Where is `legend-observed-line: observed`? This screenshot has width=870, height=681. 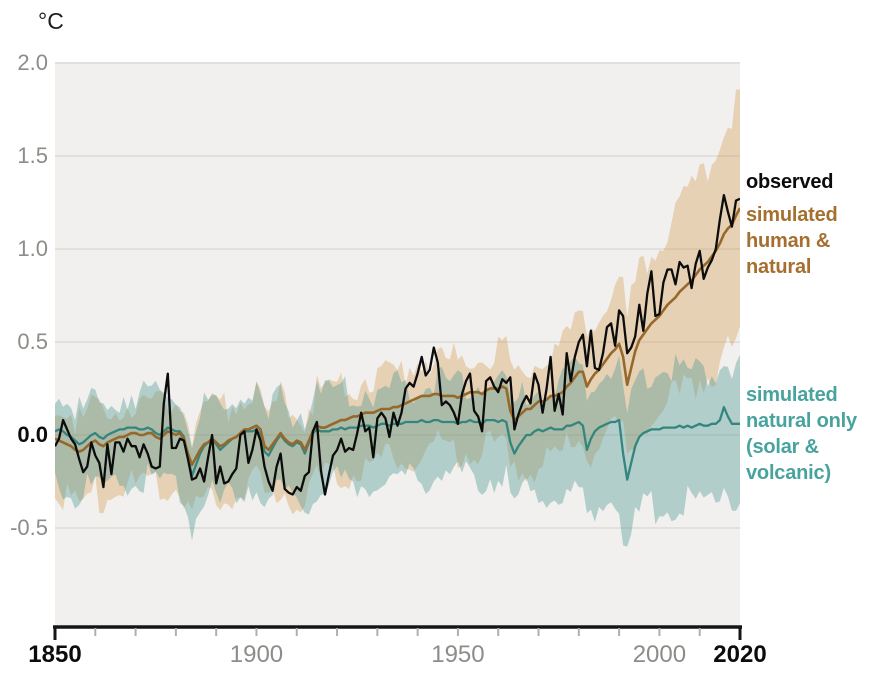 legend-observed-line: observed is located at coordinates (790, 182).